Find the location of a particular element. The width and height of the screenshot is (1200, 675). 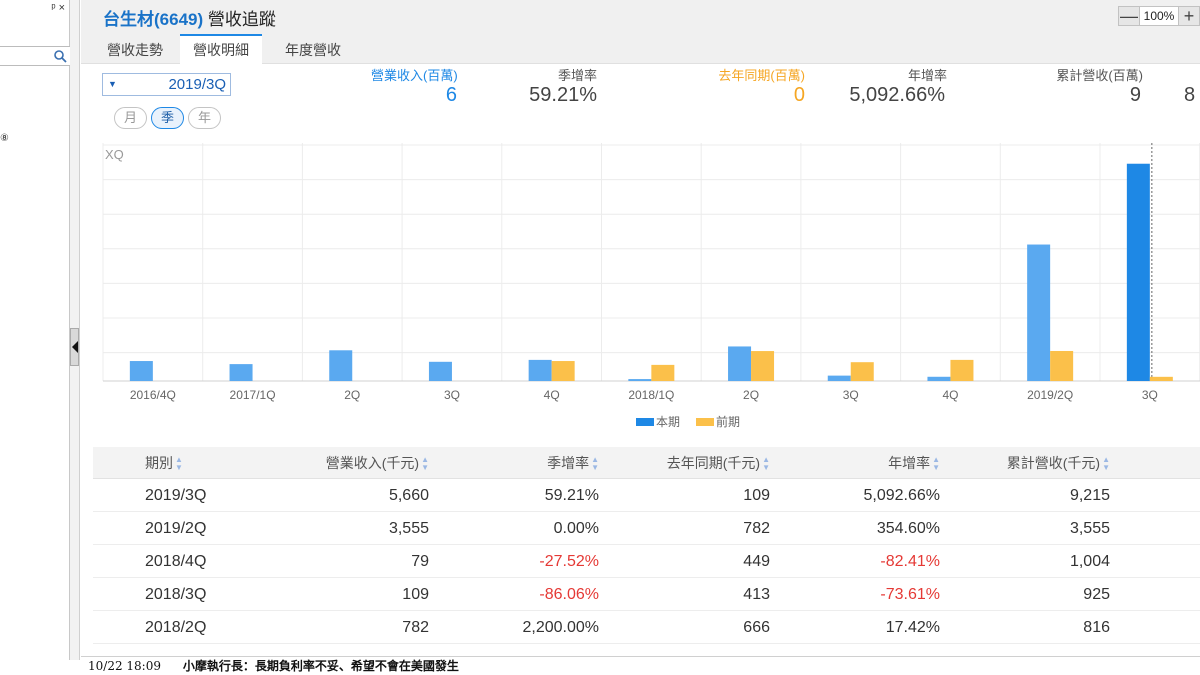

table-row: 2018/3Q 109 -86.06% 413 -73.61% 925 is located at coordinates (646, 594).